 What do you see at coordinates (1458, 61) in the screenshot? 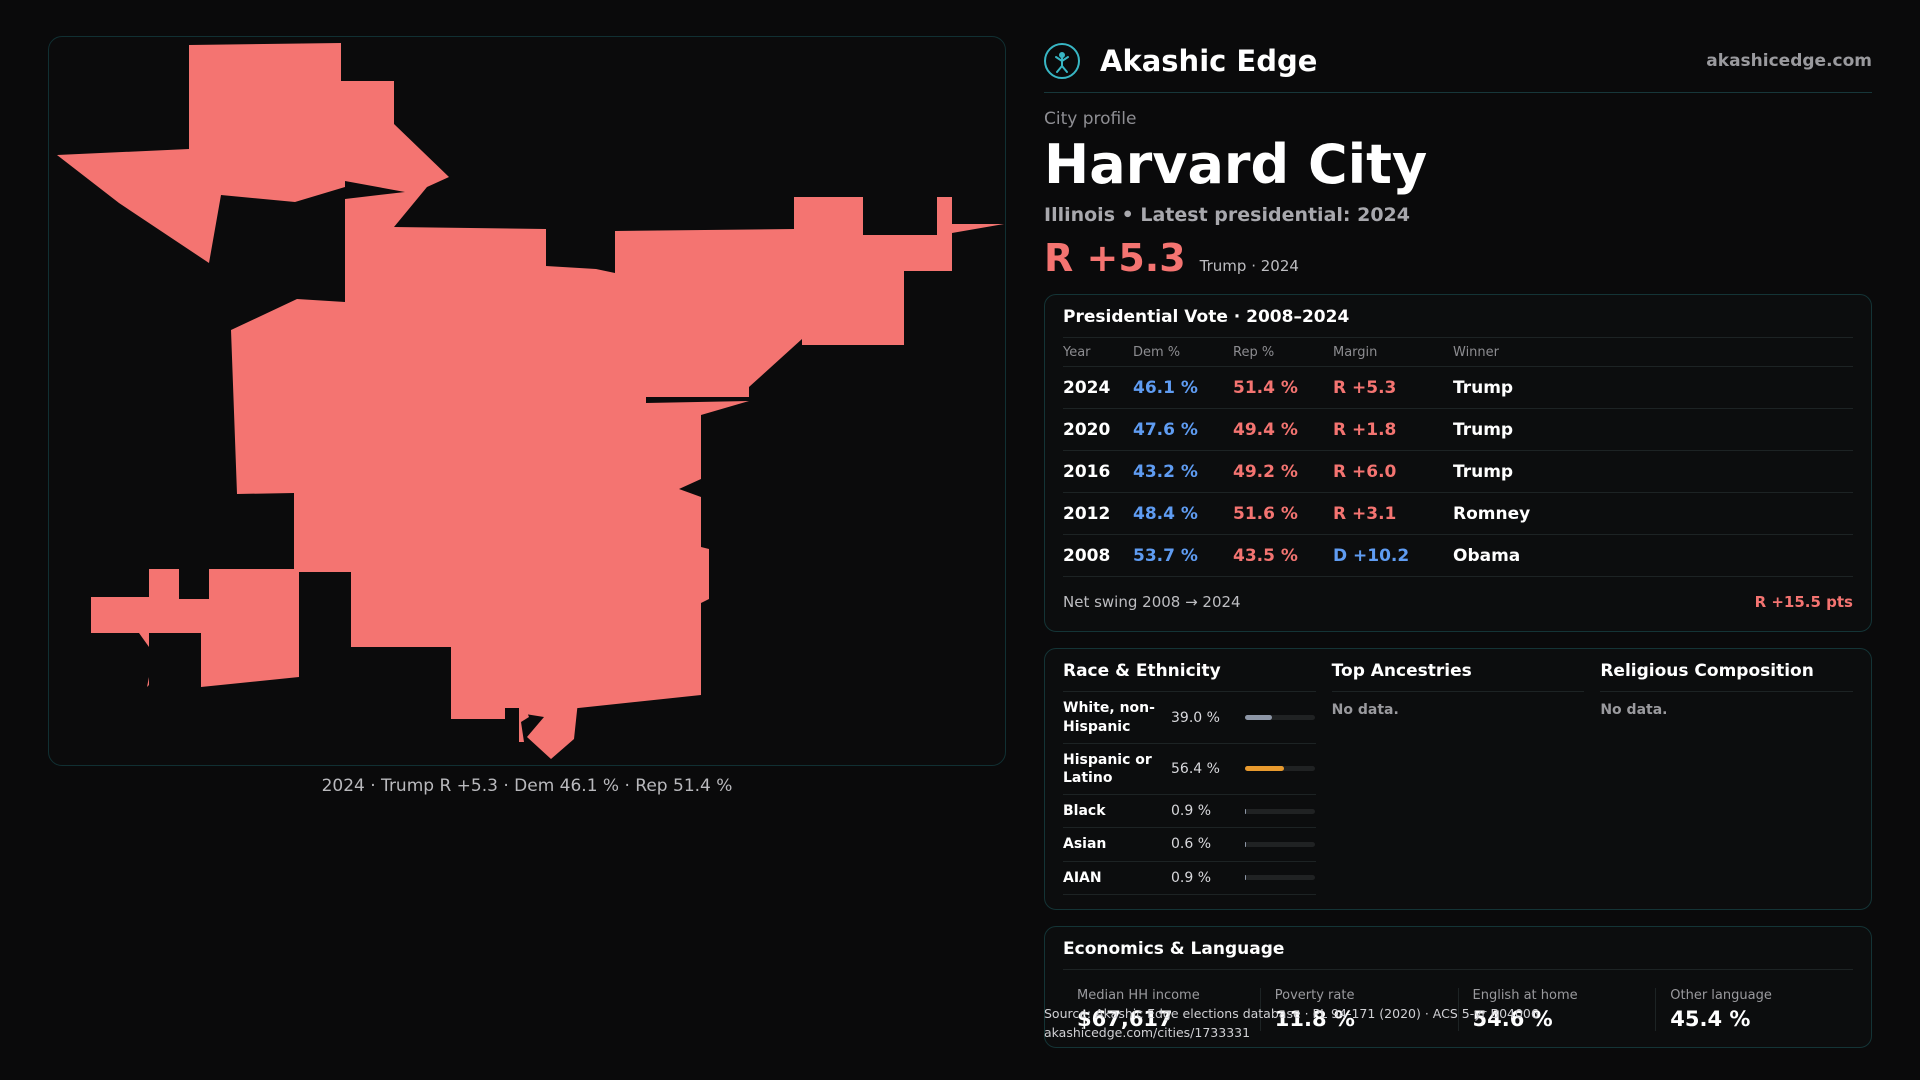
I see `brand-header: Akashic Edge akashicedge.com` at bounding box center [1458, 61].